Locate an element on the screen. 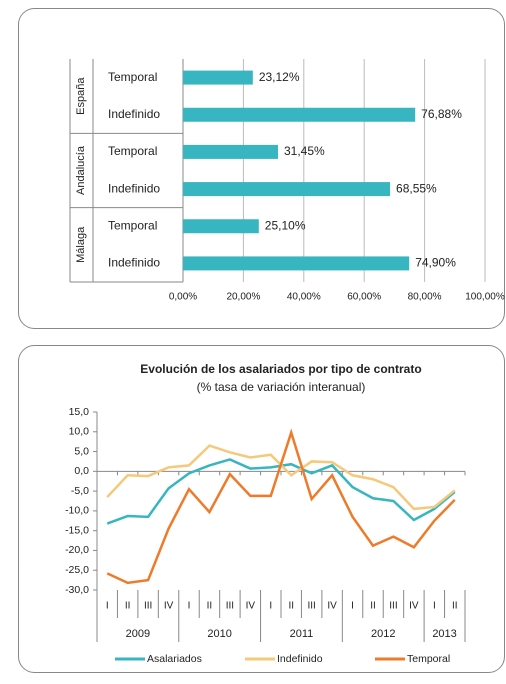  y-tick-label: 10,0 is located at coordinates (79, 432).